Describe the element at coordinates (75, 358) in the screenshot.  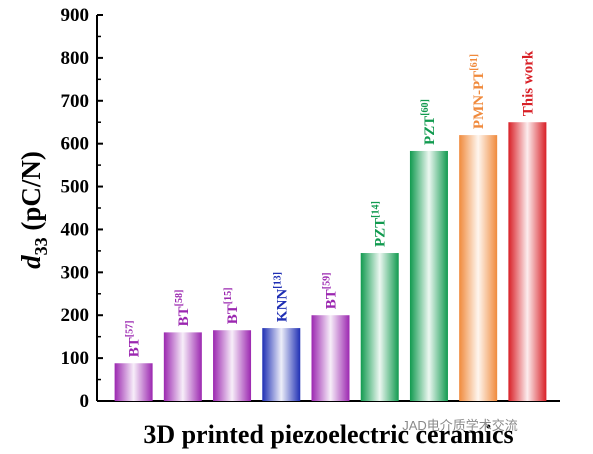
I see `y-tick-label: 100` at that location.